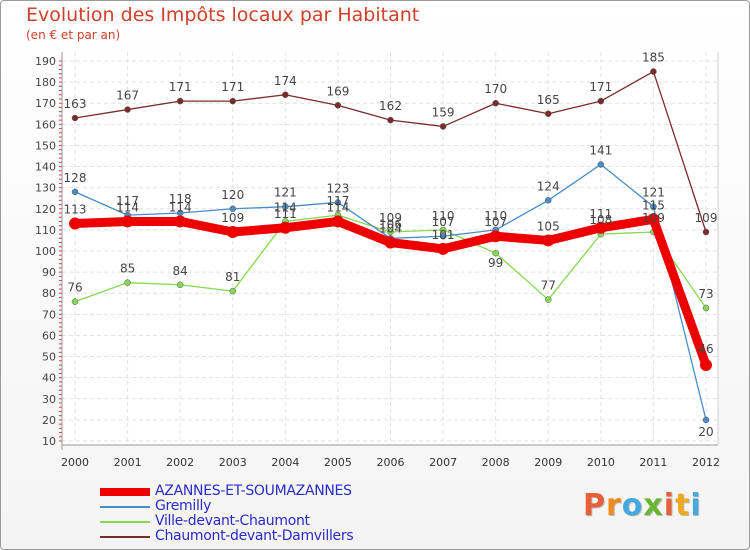 The height and width of the screenshot is (550, 750). What do you see at coordinates (496, 462) in the screenshot?
I see `x-tick-label: 2008` at bounding box center [496, 462].